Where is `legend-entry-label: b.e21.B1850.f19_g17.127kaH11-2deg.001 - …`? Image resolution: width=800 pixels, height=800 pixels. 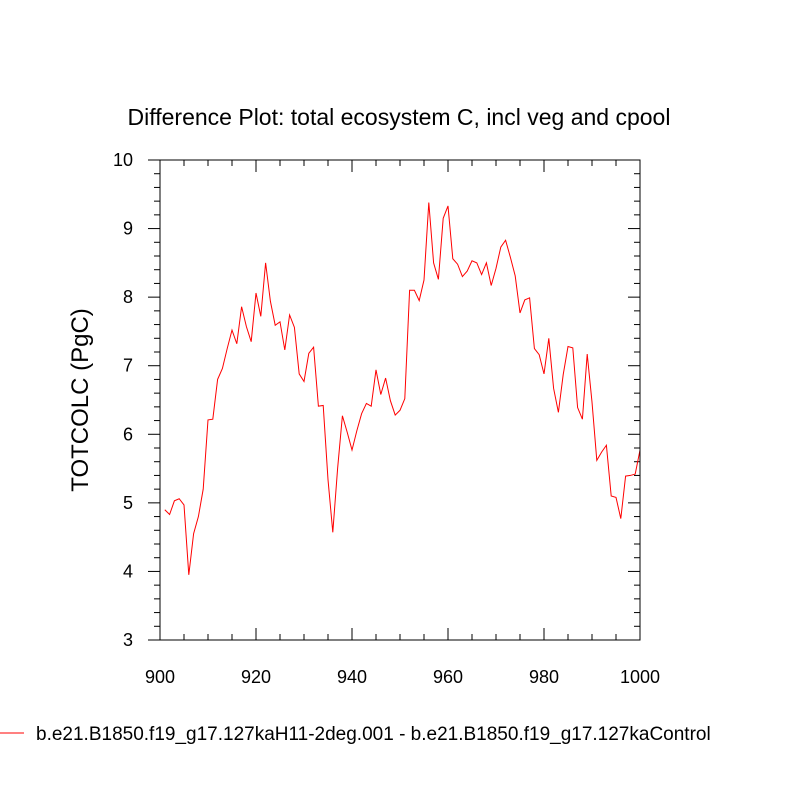
legend-entry-label: b.e21.B1850.f19_g17.127kaH11-2deg.001 - … is located at coordinates (373, 734).